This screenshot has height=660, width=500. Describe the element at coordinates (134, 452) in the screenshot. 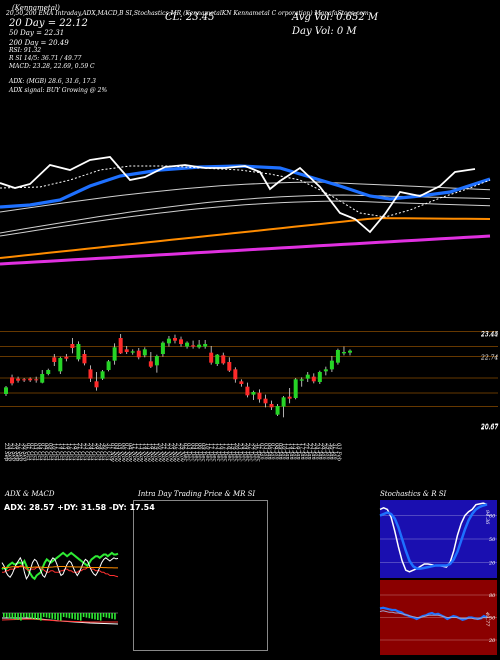

I see `date-tick-label: 11 Nov` at that location.